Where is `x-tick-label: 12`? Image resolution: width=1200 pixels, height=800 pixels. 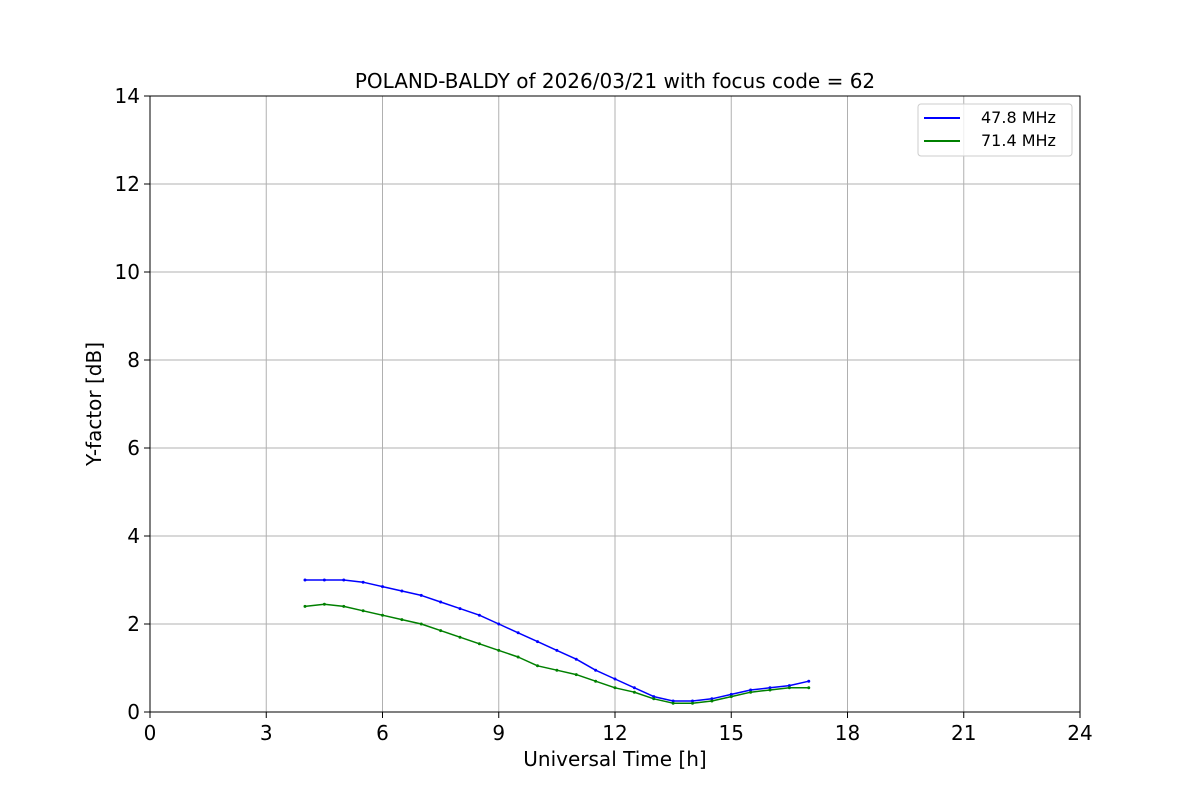
x-tick-label: 12 is located at coordinates (614, 733).